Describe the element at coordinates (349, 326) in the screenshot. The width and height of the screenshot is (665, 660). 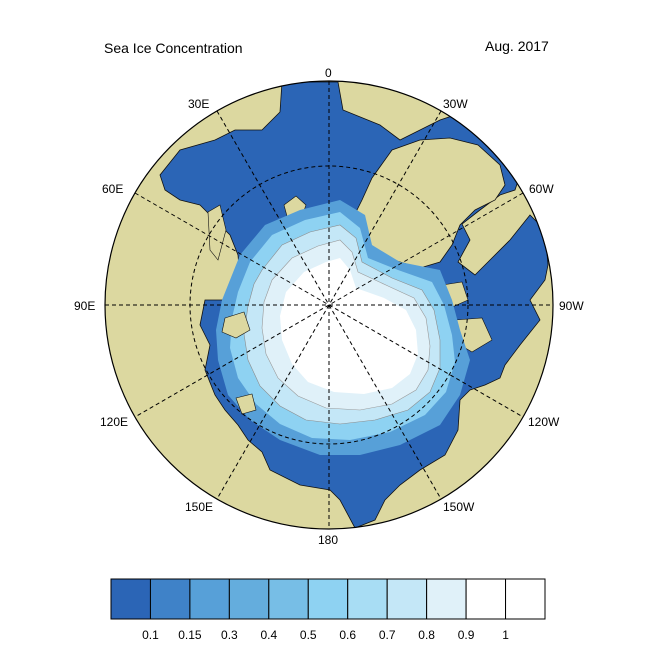
I see `ice-band-1.0` at that location.